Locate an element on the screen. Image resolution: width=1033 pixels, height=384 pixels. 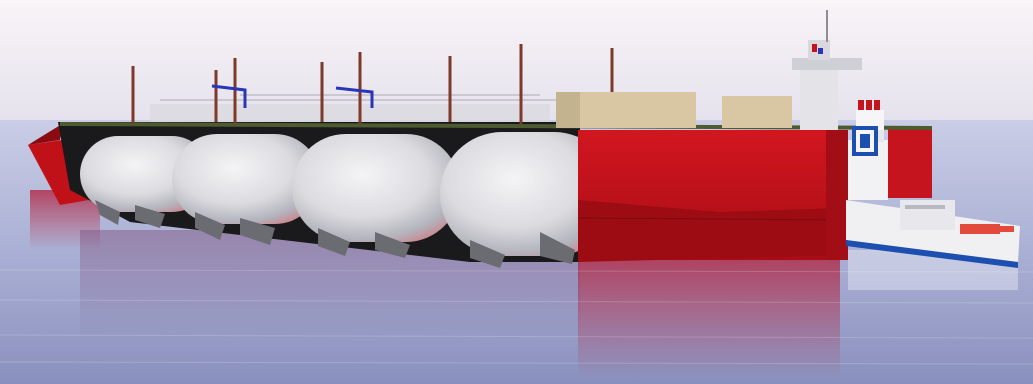
vent-masts is located at coordinates (372, 84).